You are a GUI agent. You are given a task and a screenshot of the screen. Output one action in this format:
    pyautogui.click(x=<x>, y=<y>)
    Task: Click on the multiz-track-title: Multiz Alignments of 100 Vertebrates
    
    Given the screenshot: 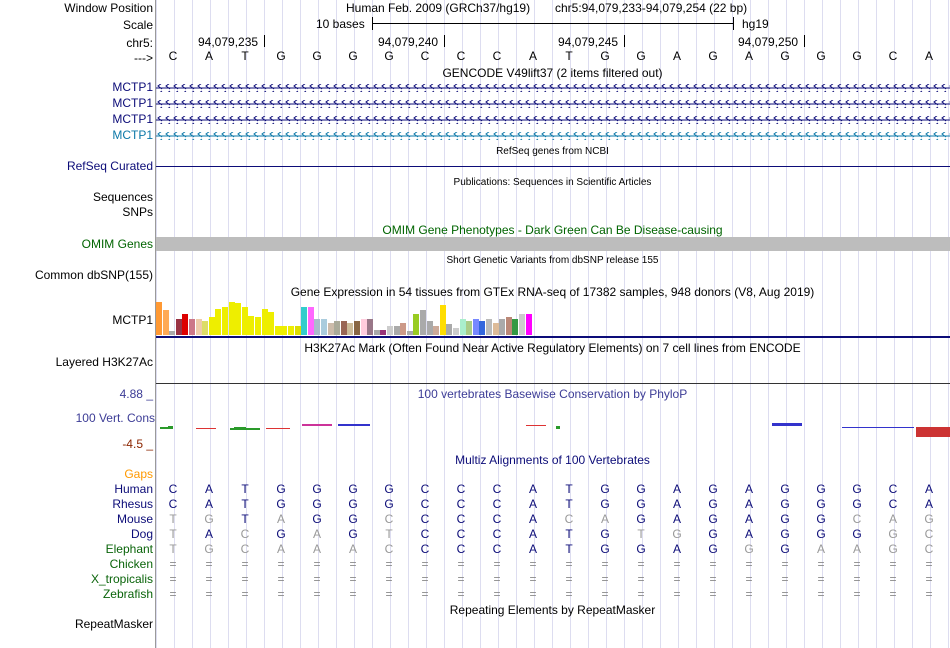 What is the action you would take?
    pyautogui.click(x=552, y=460)
    